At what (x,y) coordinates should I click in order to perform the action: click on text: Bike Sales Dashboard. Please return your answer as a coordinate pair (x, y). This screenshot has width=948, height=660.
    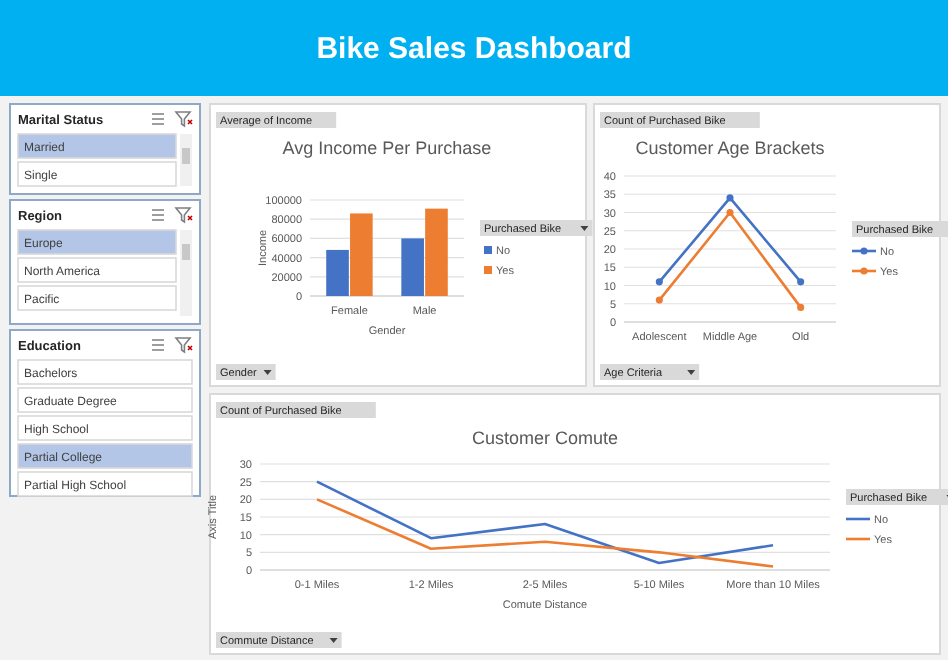
    Looking at the image, I should click on (474, 49).